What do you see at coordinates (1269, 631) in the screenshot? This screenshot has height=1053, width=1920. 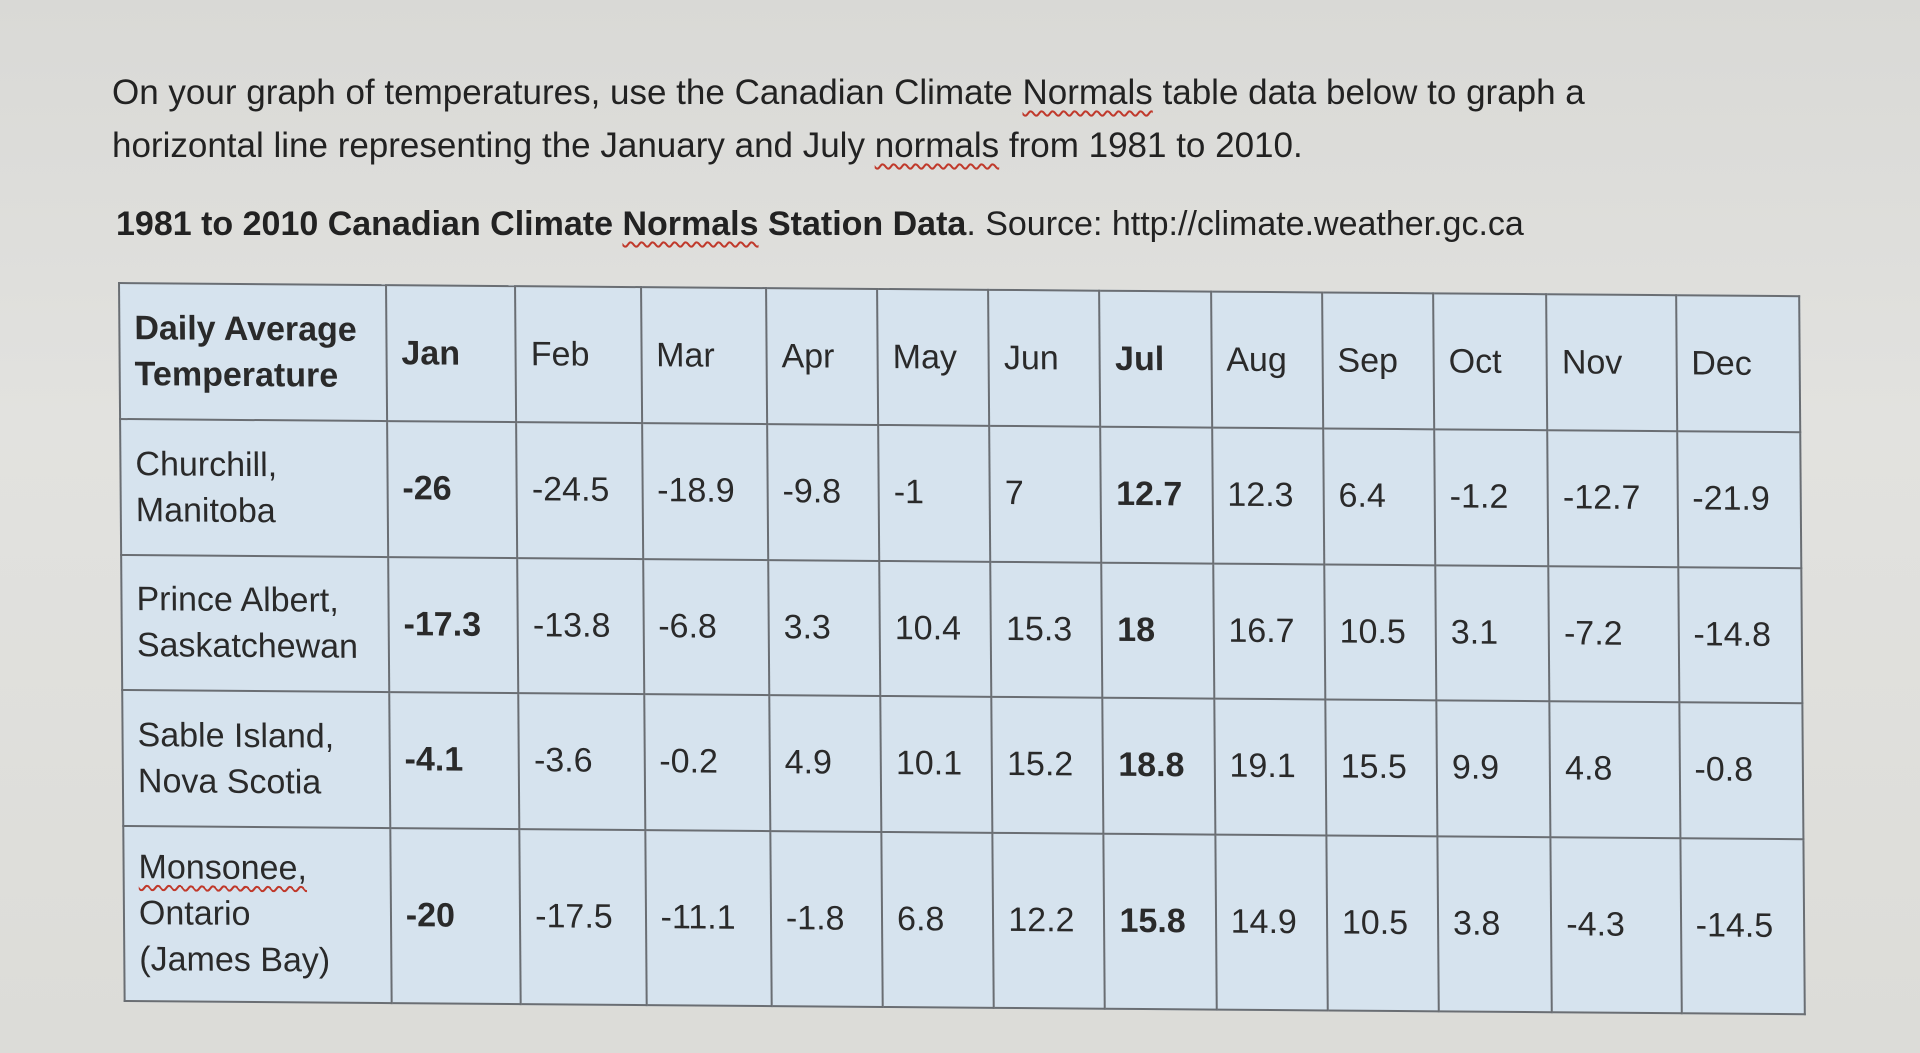 I see `table-cell: 16.7` at bounding box center [1269, 631].